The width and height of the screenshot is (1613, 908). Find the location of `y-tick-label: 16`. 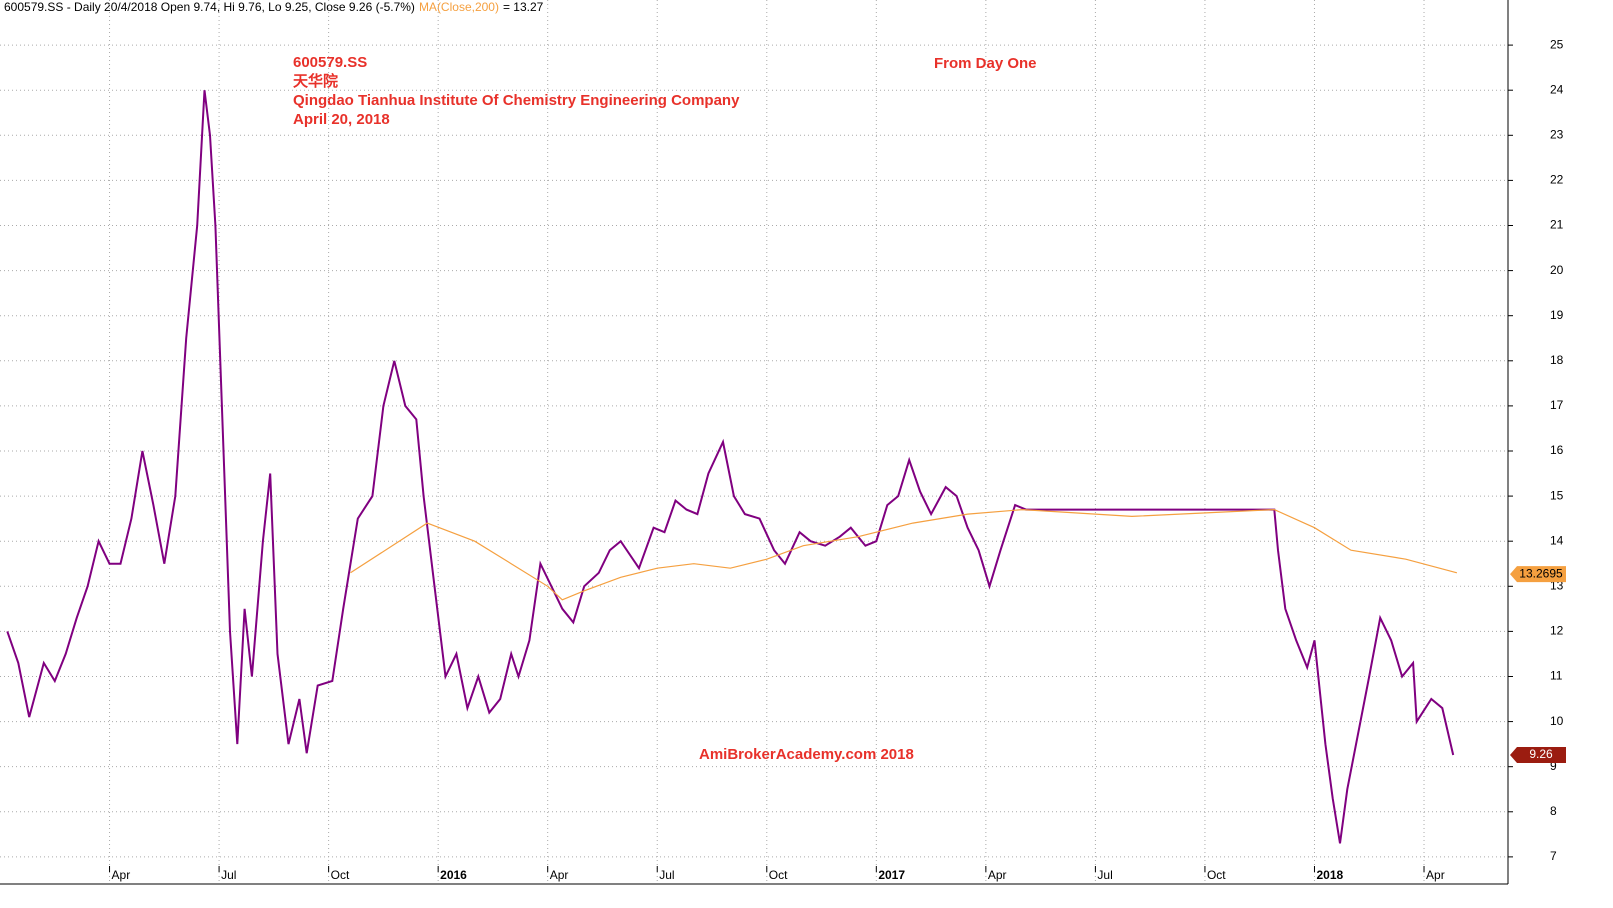

y-tick-label: 16 is located at coordinates (1557, 450).